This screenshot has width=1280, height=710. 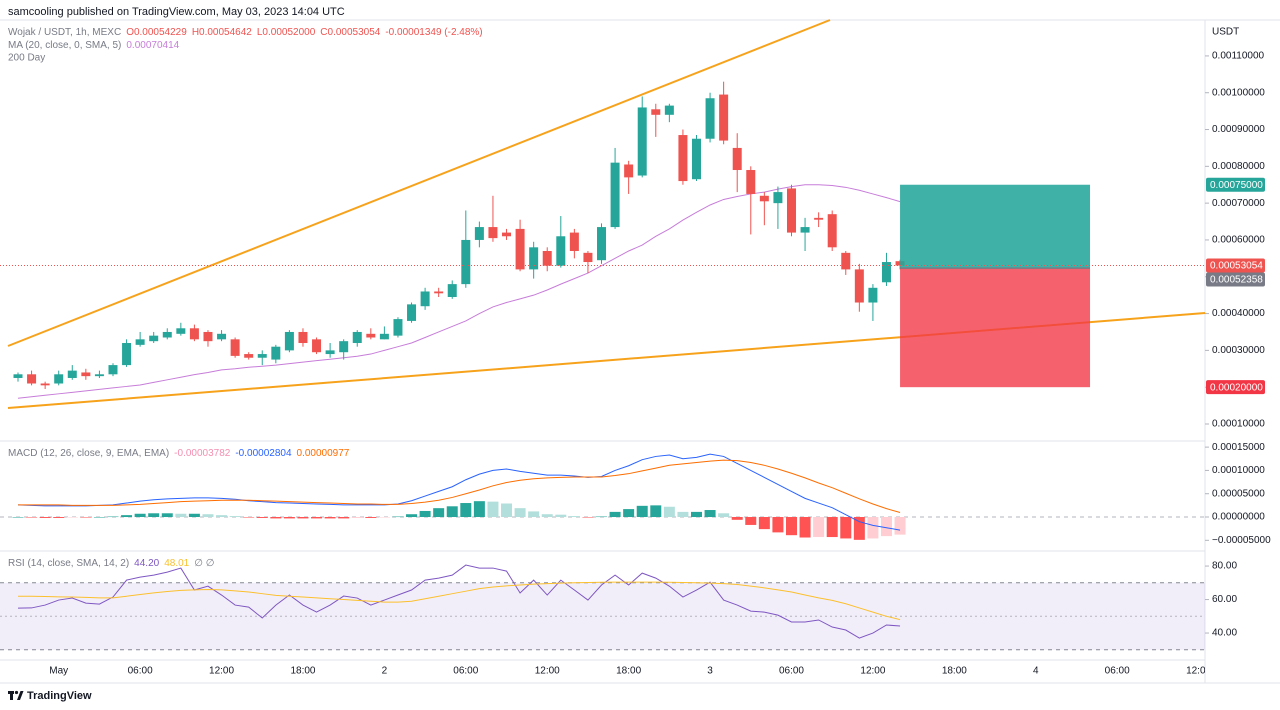 I want to click on legend-item: H0.00054642, so click(x=222, y=32).